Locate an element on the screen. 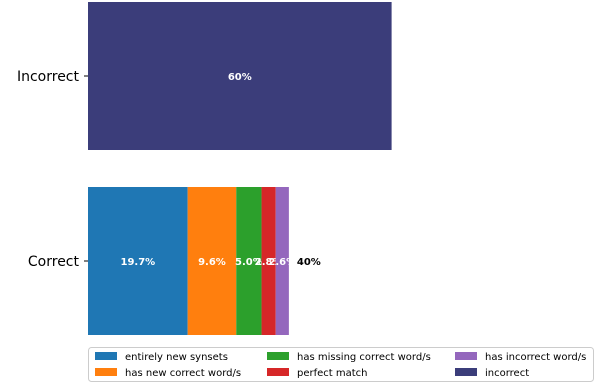  legend-label-has-missing-correct-word-s: has missing correct word/s is located at coordinates (364, 357).